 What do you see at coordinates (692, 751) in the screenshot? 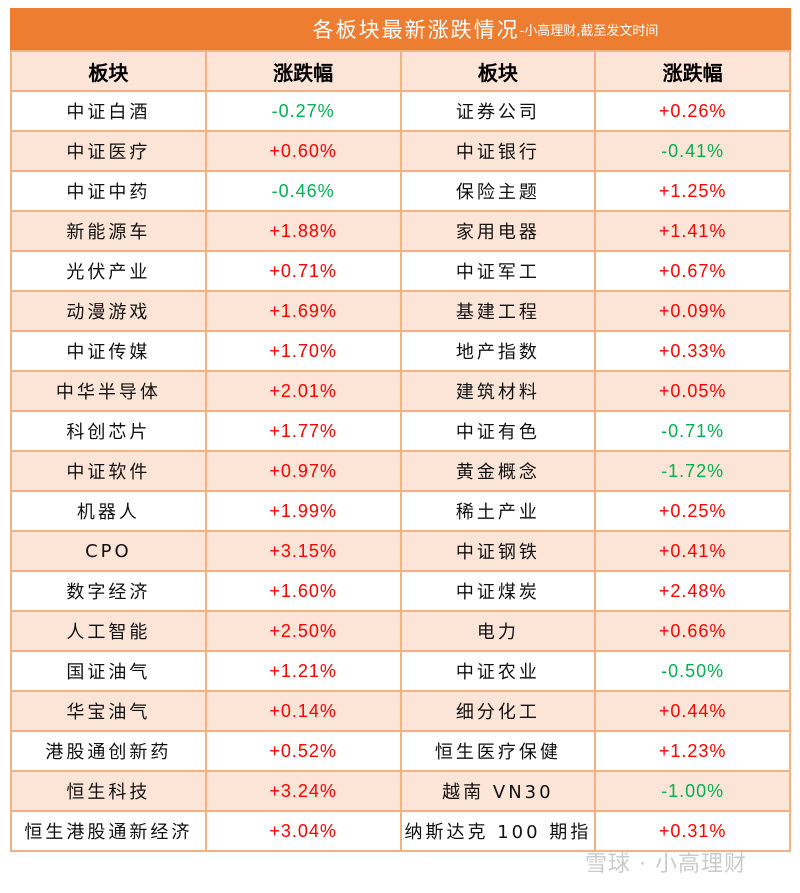
I see `change-cell: +1.23%` at bounding box center [692, 751].